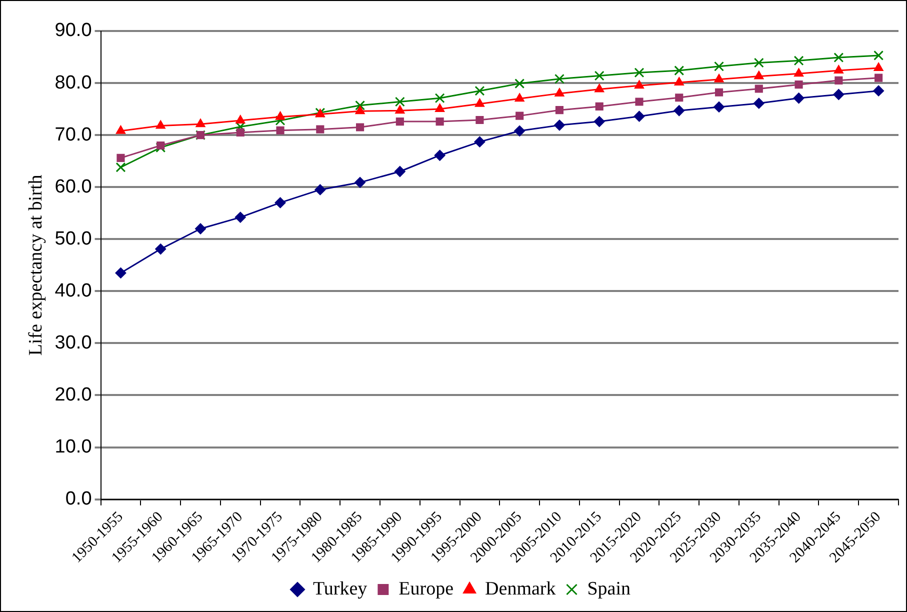  What do you see at coordinates (73, 31) in the screenshot?
I see `y-tick-label: 90.0` at bounding box center [73, 31].